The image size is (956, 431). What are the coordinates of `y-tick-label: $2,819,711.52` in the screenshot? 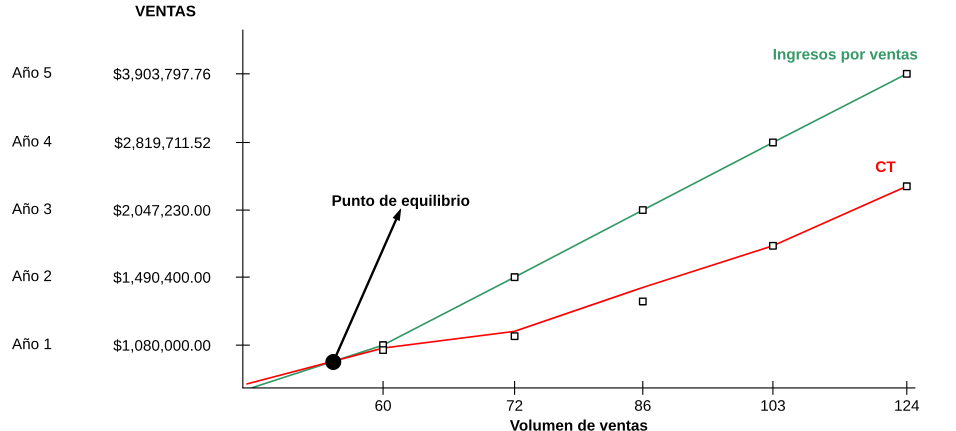 It's located at (162, 143).